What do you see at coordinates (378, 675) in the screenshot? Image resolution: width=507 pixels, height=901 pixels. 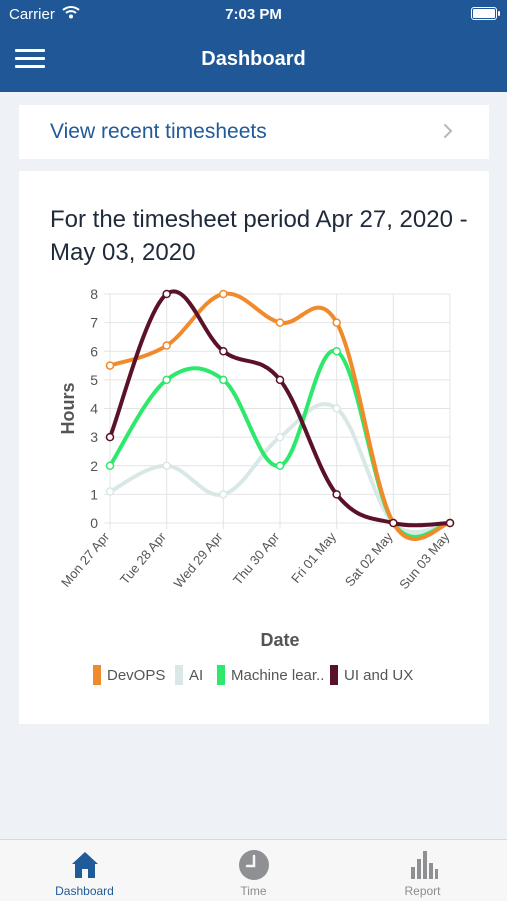 I see `legend-label: UI and UX` at bounding box center [378, 675].